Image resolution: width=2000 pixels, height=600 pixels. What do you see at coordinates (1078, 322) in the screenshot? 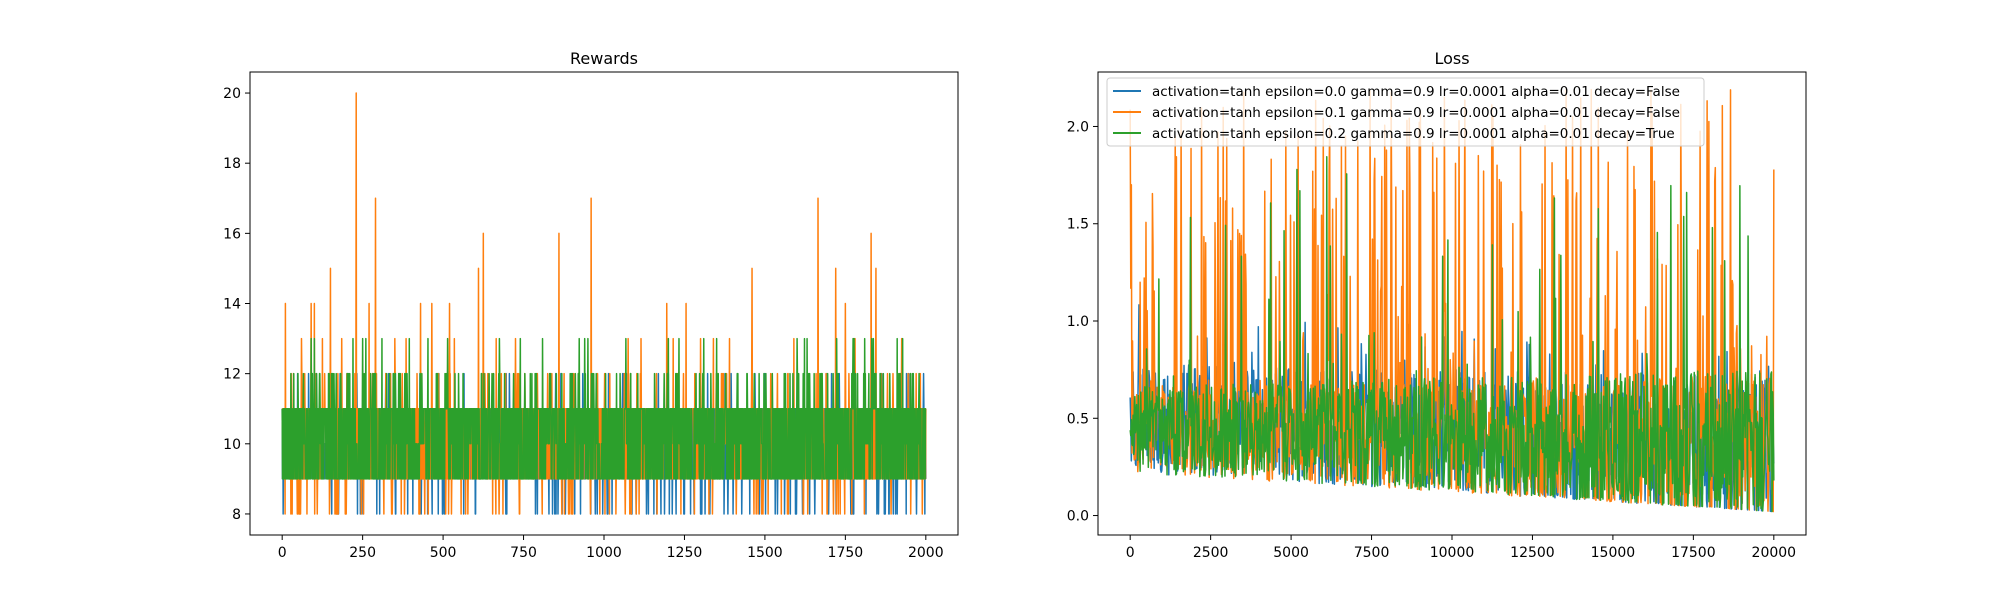
I see `y-tick-label: 1.0` at bounding box center [1078, 322].